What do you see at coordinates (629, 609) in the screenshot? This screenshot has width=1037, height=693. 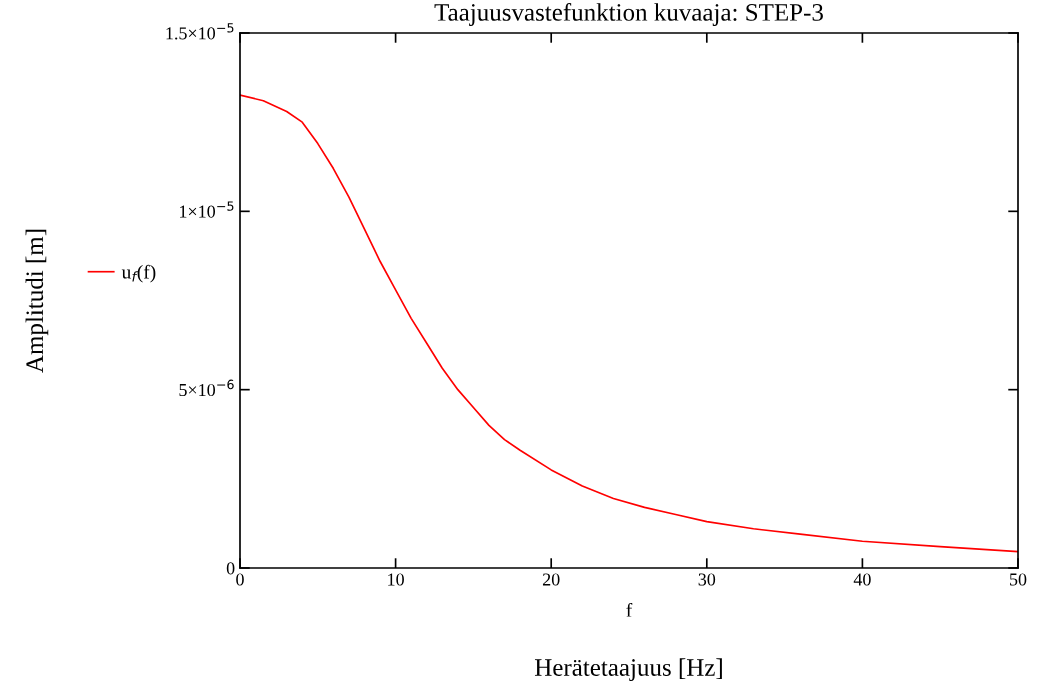 I see `x-axis-title: f` at bounding box center [629, 609].